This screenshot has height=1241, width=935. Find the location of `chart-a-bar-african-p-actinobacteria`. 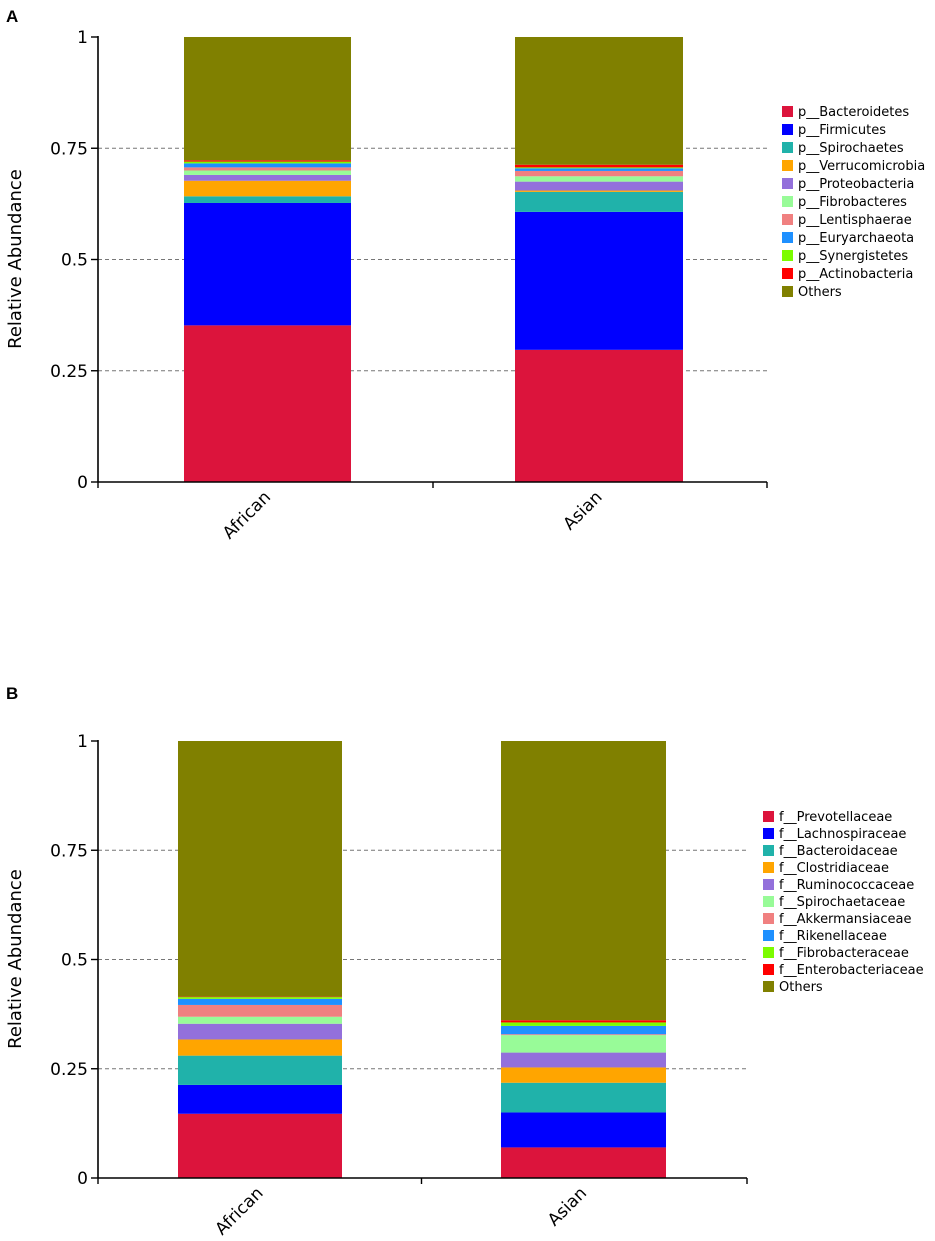

chart-a-bar-african-p-actinobacteria is located at coordinates (267, 161).